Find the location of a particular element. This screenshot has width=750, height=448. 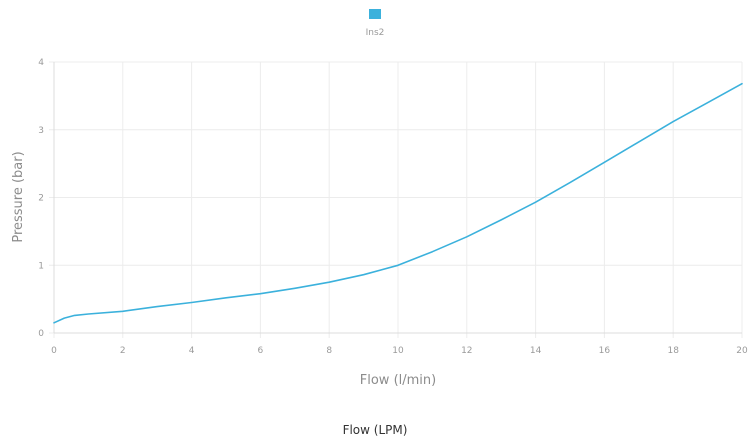

x-tick-label: 8 is located at coordinates (329, 351).